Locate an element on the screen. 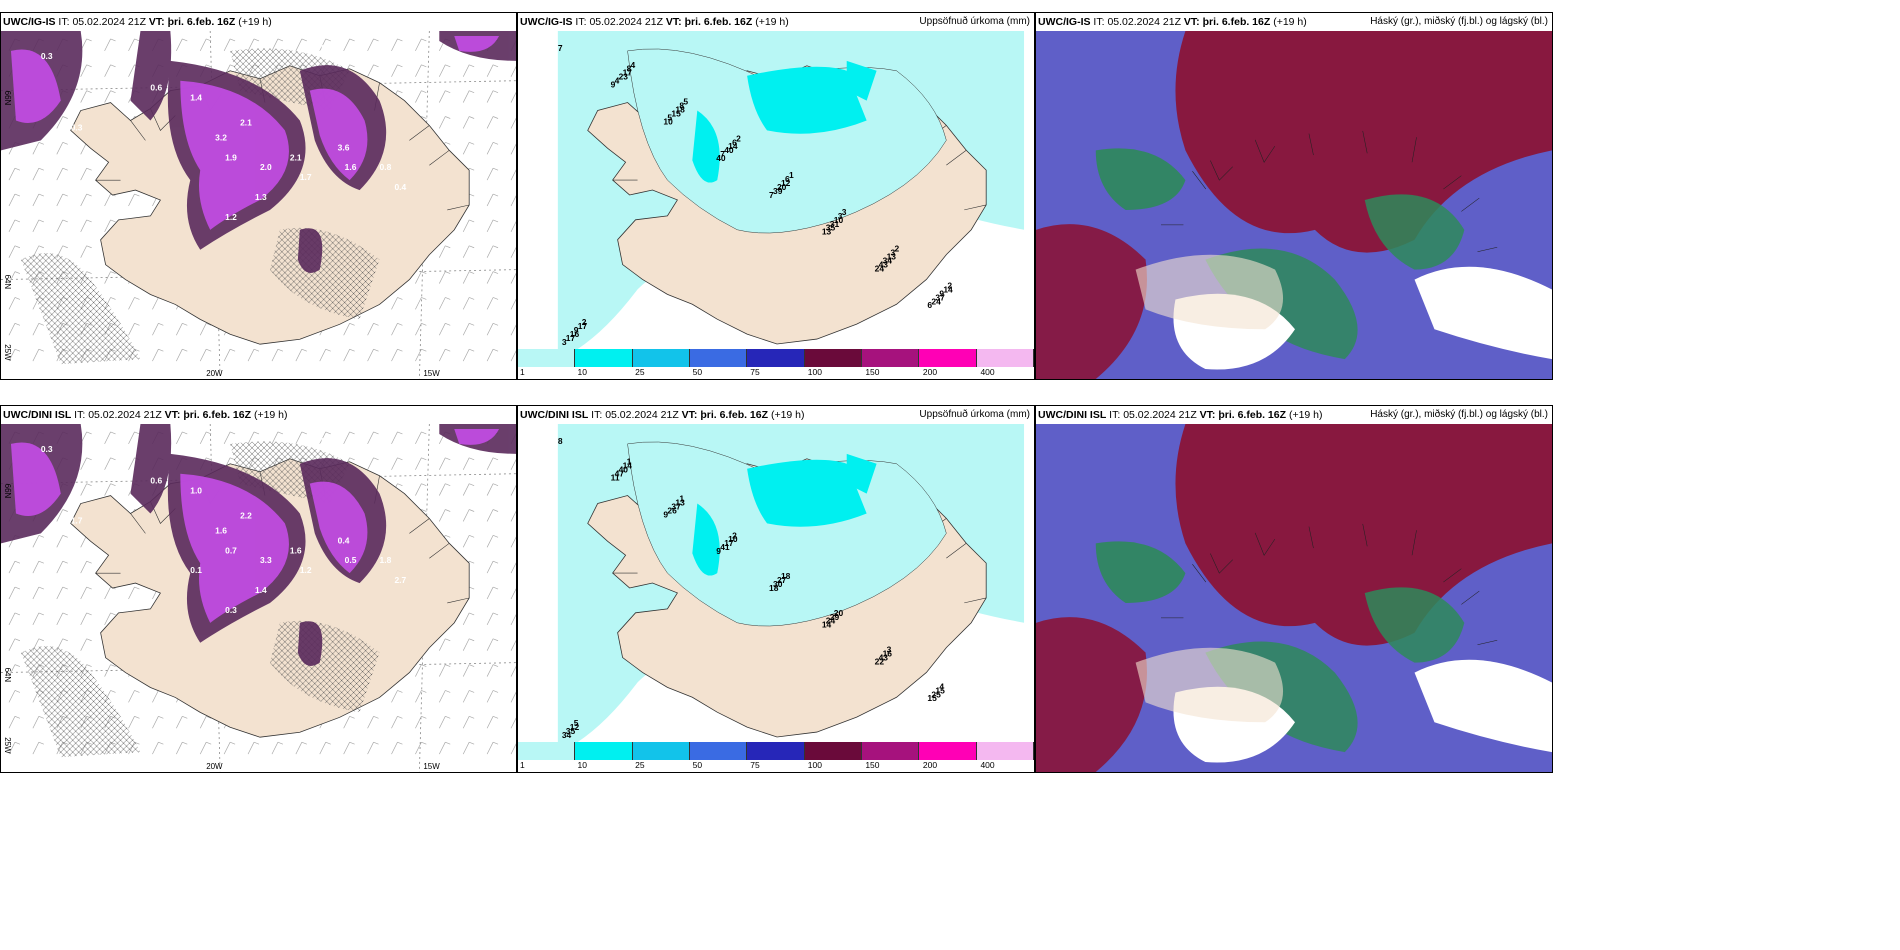 The width and height of the screenshot is (1900, 950). colorbar-label: 200 is located at coordinates (930, 765).